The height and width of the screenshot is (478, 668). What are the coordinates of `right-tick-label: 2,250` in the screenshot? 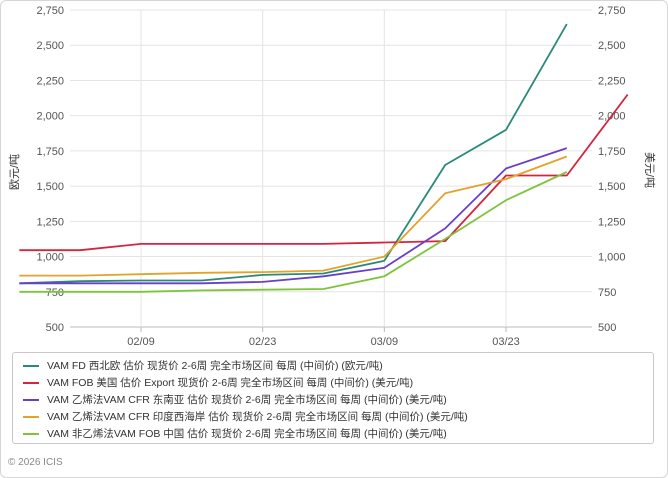 It's located at (612, 81).